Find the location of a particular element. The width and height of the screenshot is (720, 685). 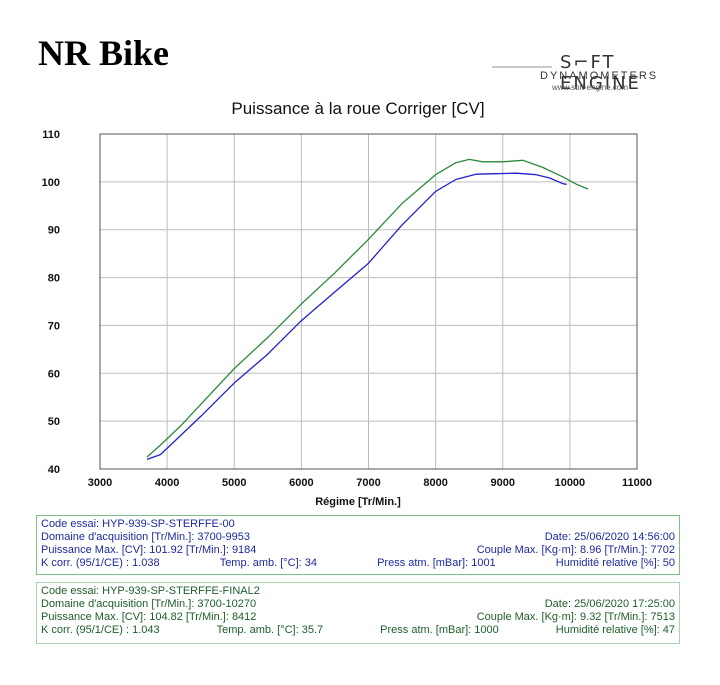

x-axis-label: Régime [Tr/Min.] is located at coordinates (358, 502).